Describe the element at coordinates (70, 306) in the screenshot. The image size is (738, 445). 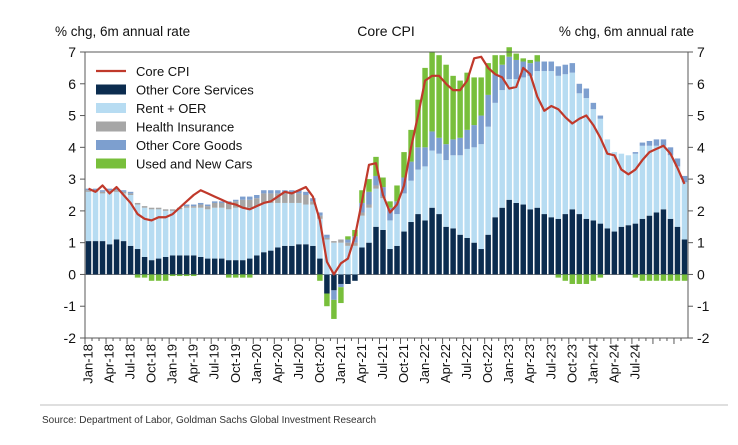
I see `y-tick-label-left--1: -1` at that location.